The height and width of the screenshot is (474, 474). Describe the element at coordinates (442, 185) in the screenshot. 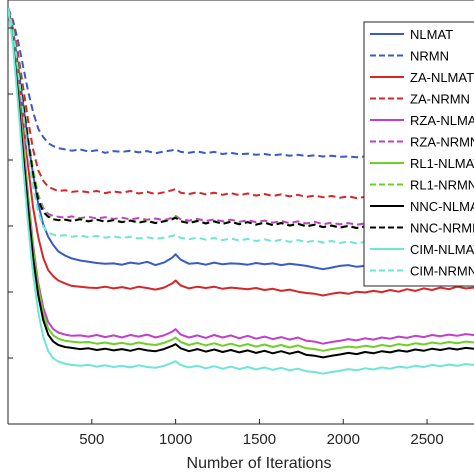

I see `legend-label: RL1-NRMN` at that location.